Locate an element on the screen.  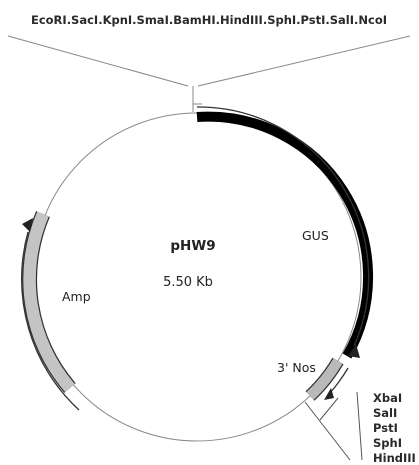
site-label: SalI is located at coordinates (385, 413).